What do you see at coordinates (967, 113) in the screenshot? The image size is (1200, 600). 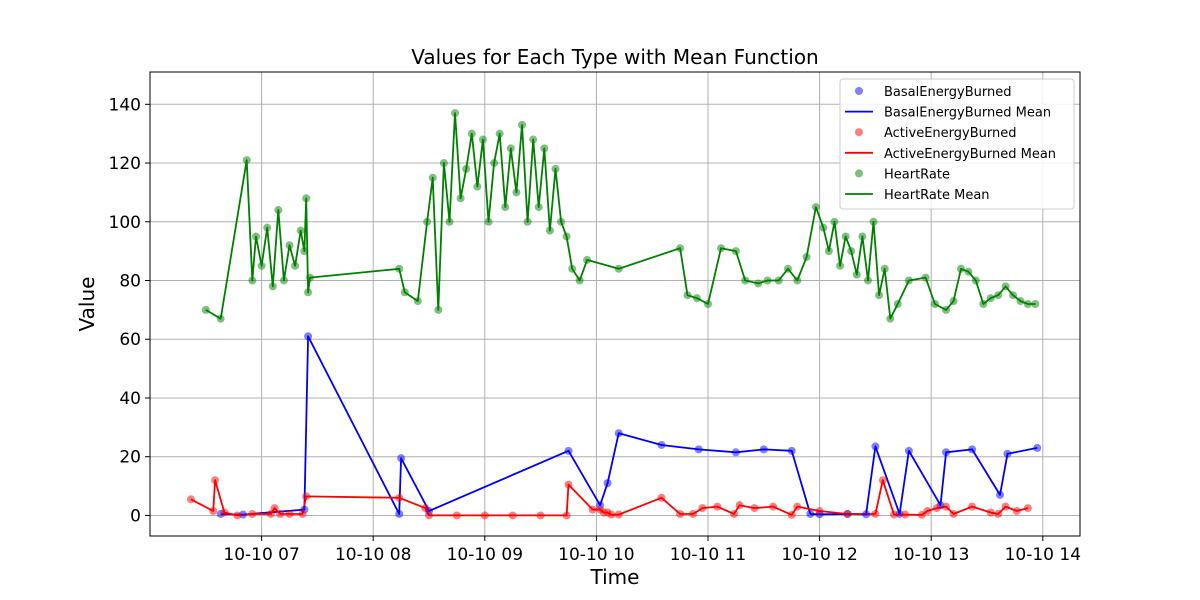 I see `basalenergyburned-mean-legend-label: BasalEnergyBurned Mean` at bounding box center [967, 113].